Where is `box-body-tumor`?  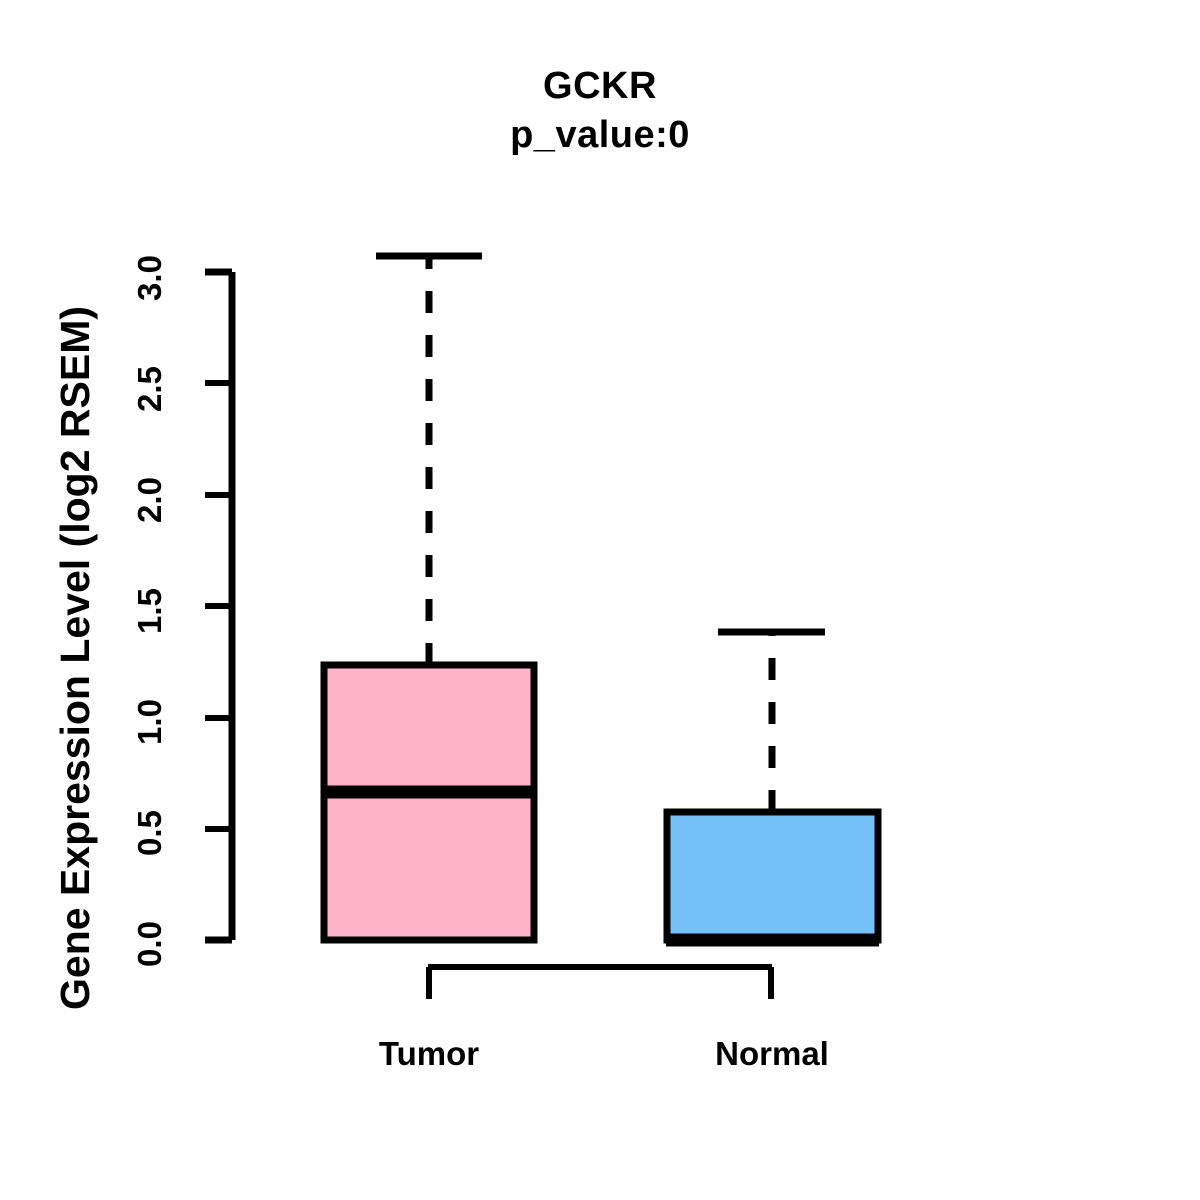
box-body-tumor is located at coordinates (429, 802).